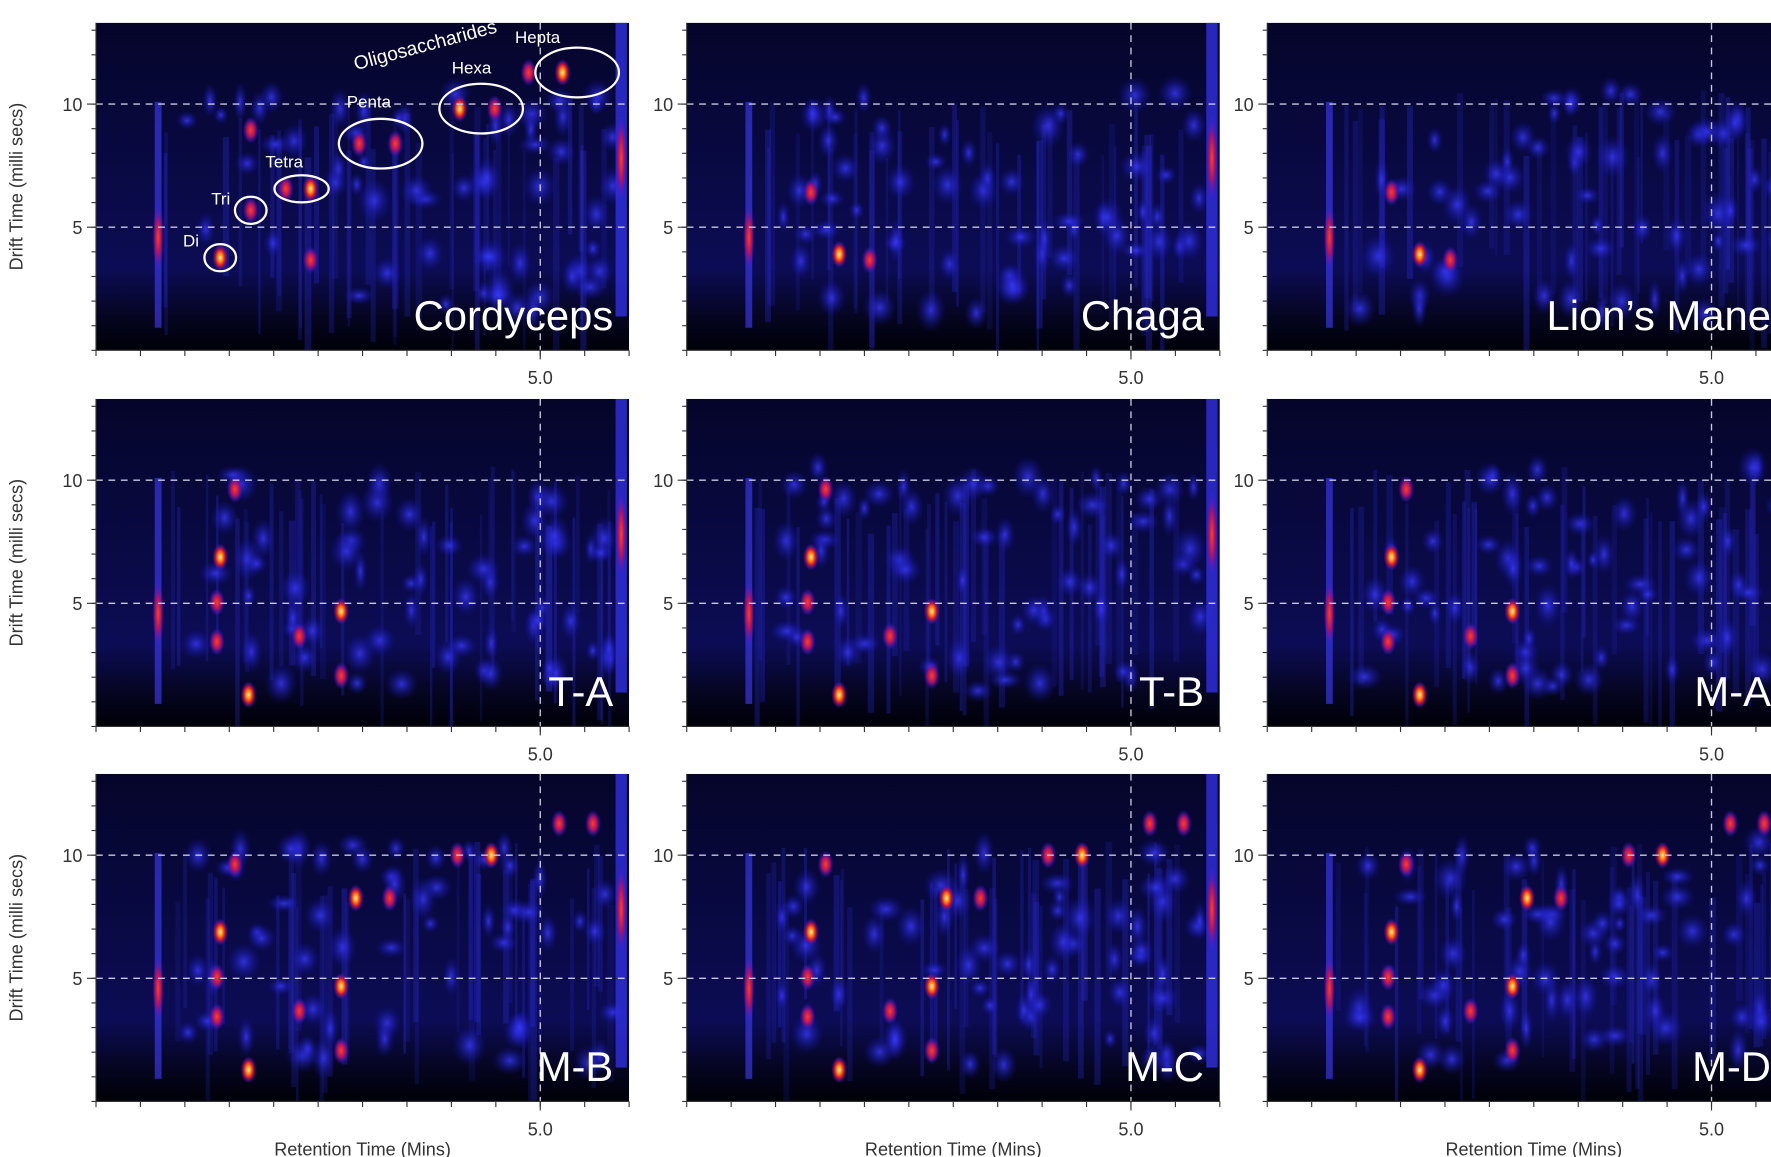 This screenshot has height=1157, width=1771. Describe the element at coordinates (1171, 691) in the screenshot. I see `panel-label: T-B` at that location.